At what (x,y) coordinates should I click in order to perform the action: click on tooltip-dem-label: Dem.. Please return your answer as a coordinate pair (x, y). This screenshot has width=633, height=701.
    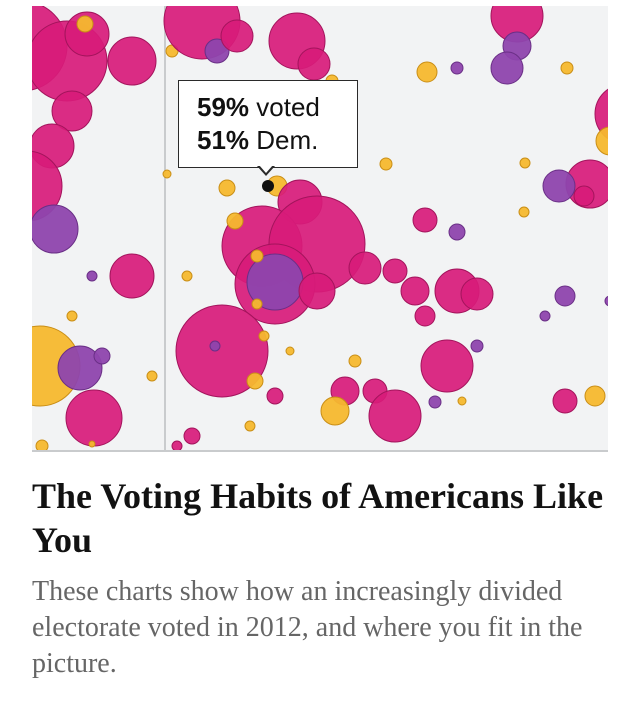
    Looking at the image, I should click on (284, 140).